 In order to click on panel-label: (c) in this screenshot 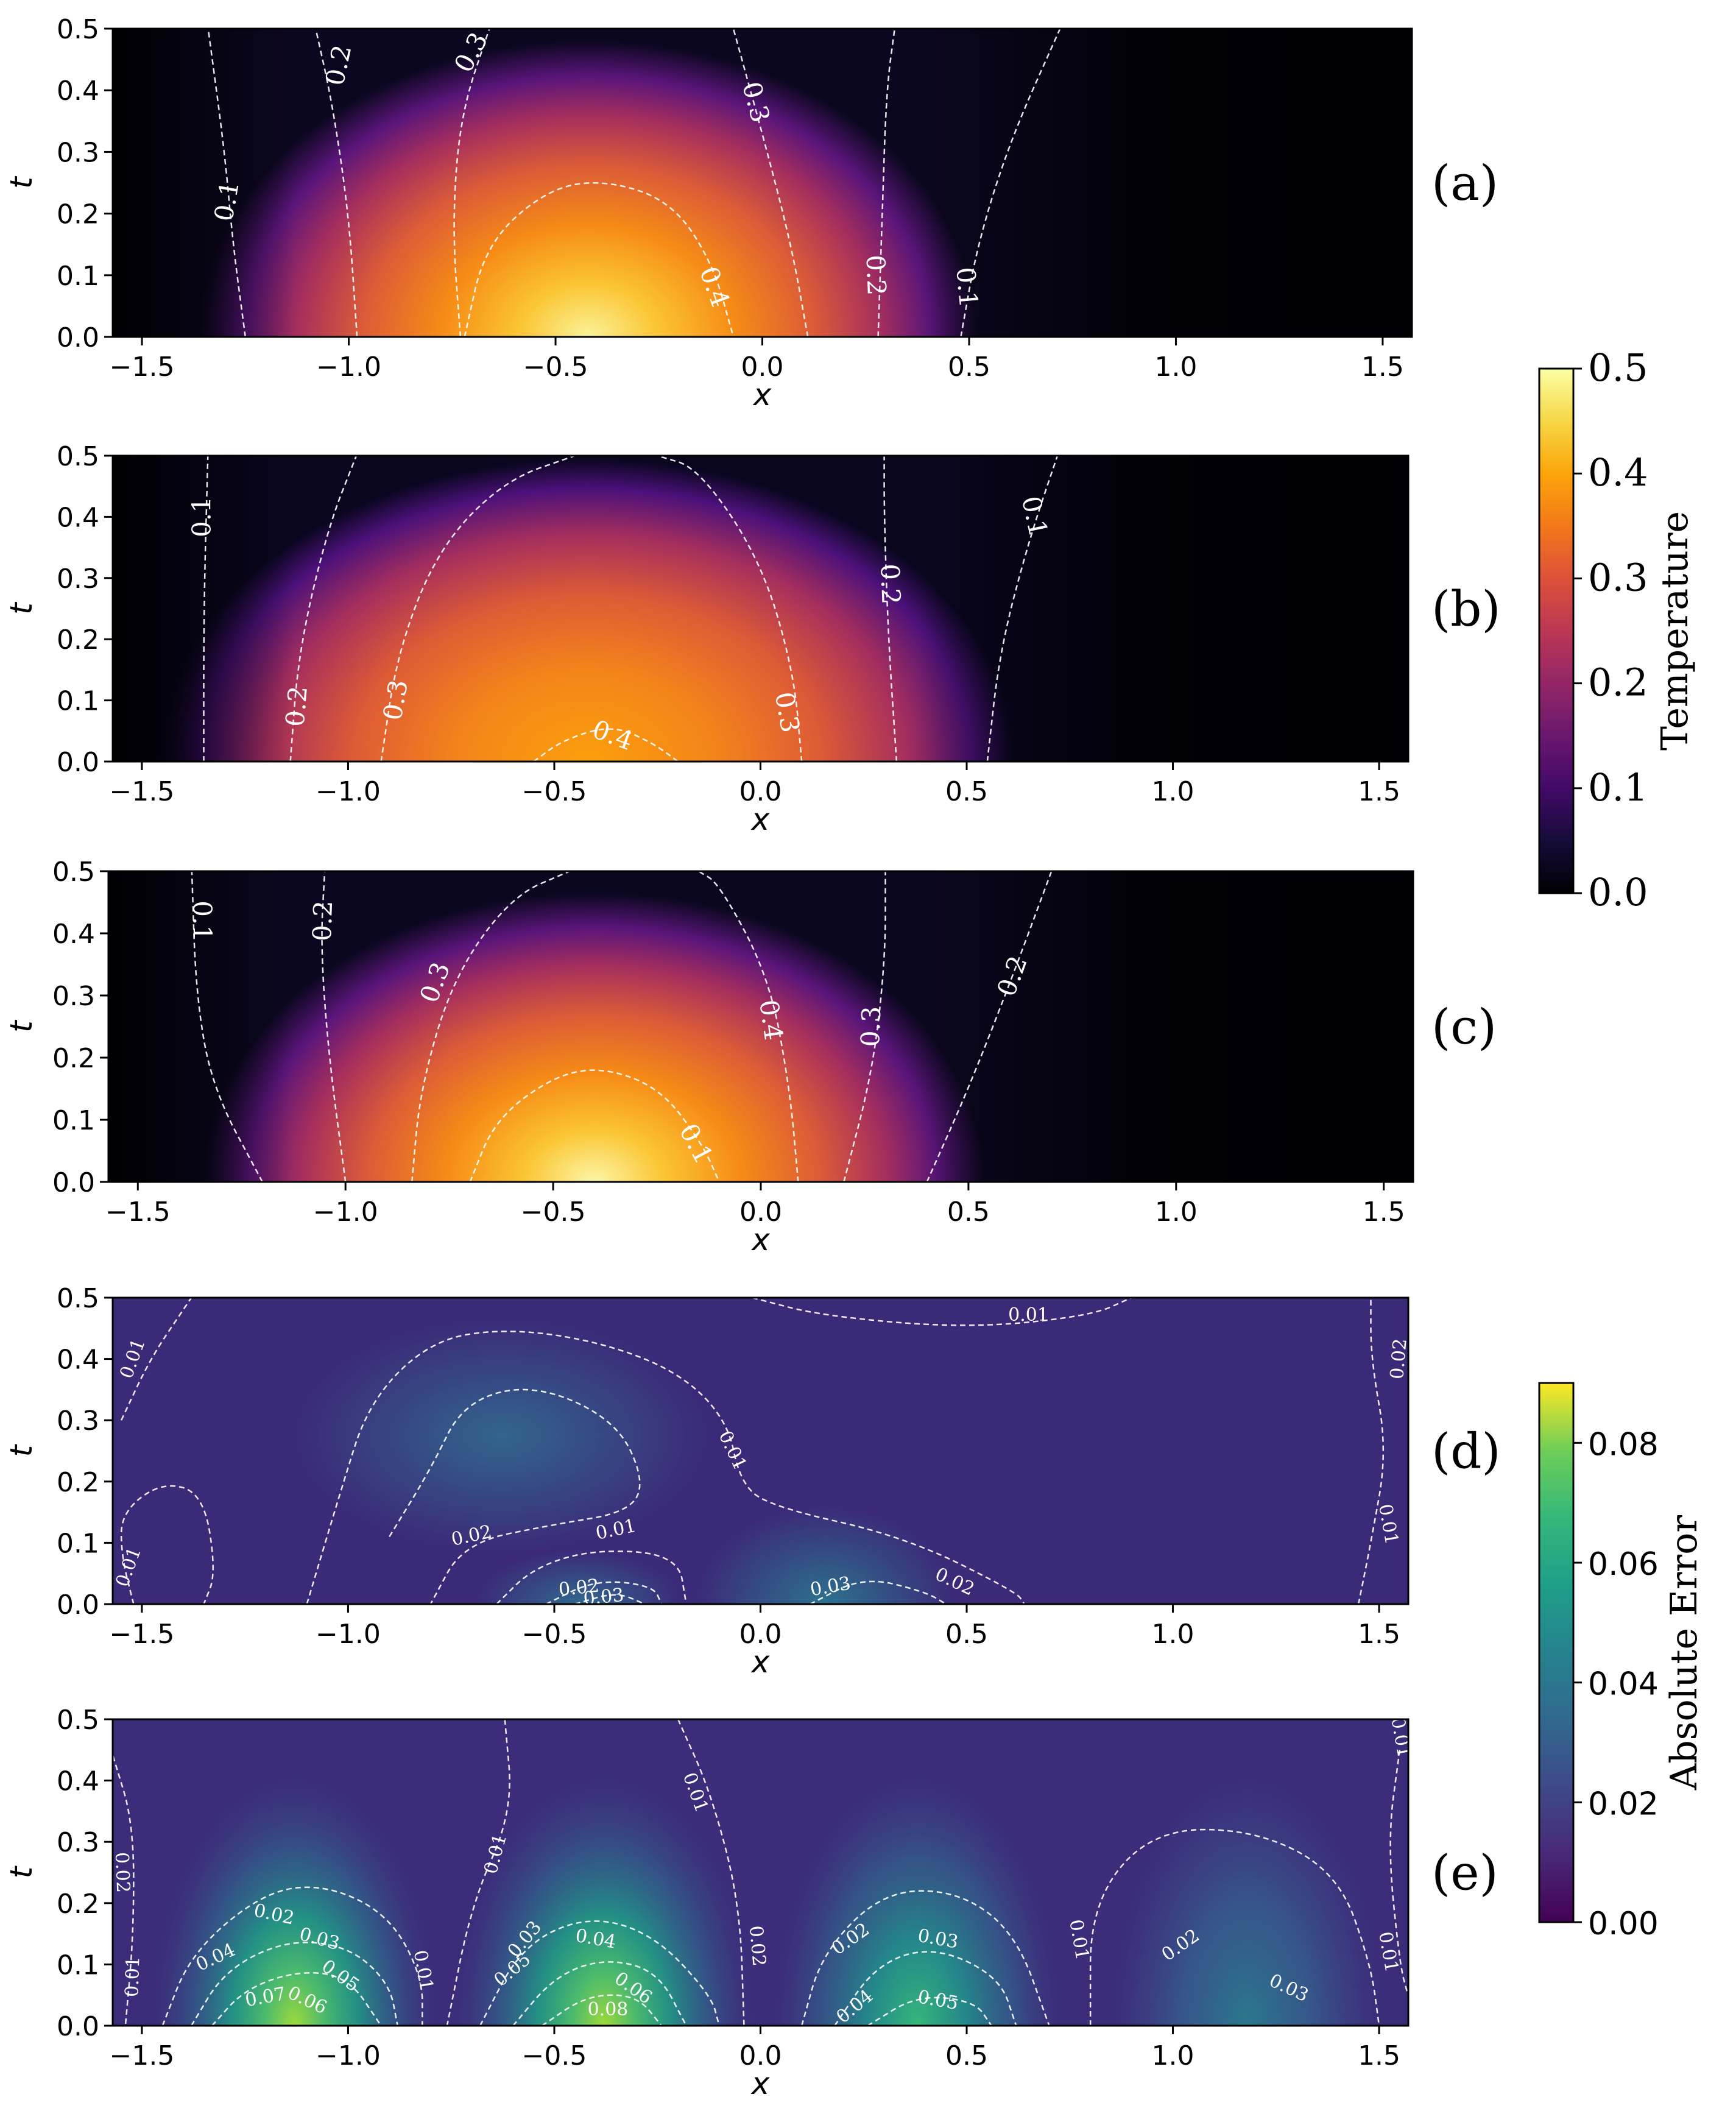, I will do `click(1464, 1027)`.